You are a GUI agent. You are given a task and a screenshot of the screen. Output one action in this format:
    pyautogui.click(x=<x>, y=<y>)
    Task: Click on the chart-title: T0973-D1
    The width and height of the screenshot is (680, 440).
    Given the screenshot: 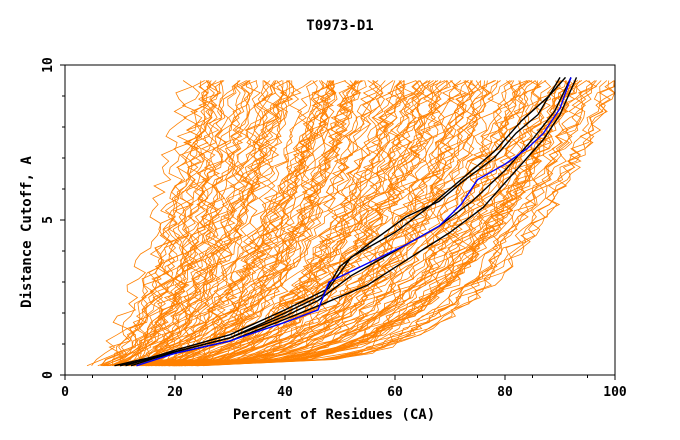 What is the action you would take?
    pyautogui.click(x=339, y=26)
    